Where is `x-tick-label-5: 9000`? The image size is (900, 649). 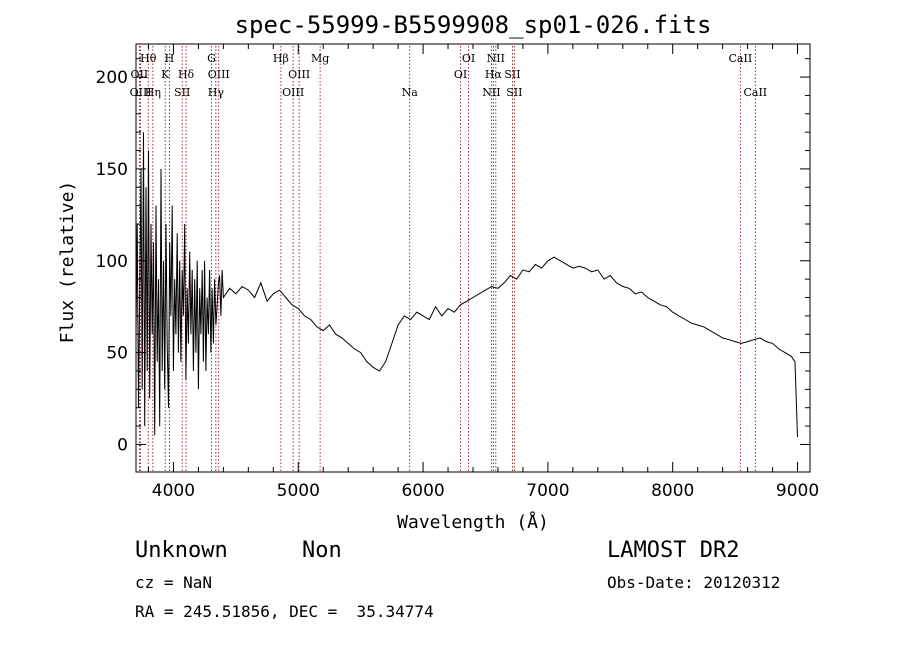 x-tick-label-5: 9000 is located at coordinates (797, 491).